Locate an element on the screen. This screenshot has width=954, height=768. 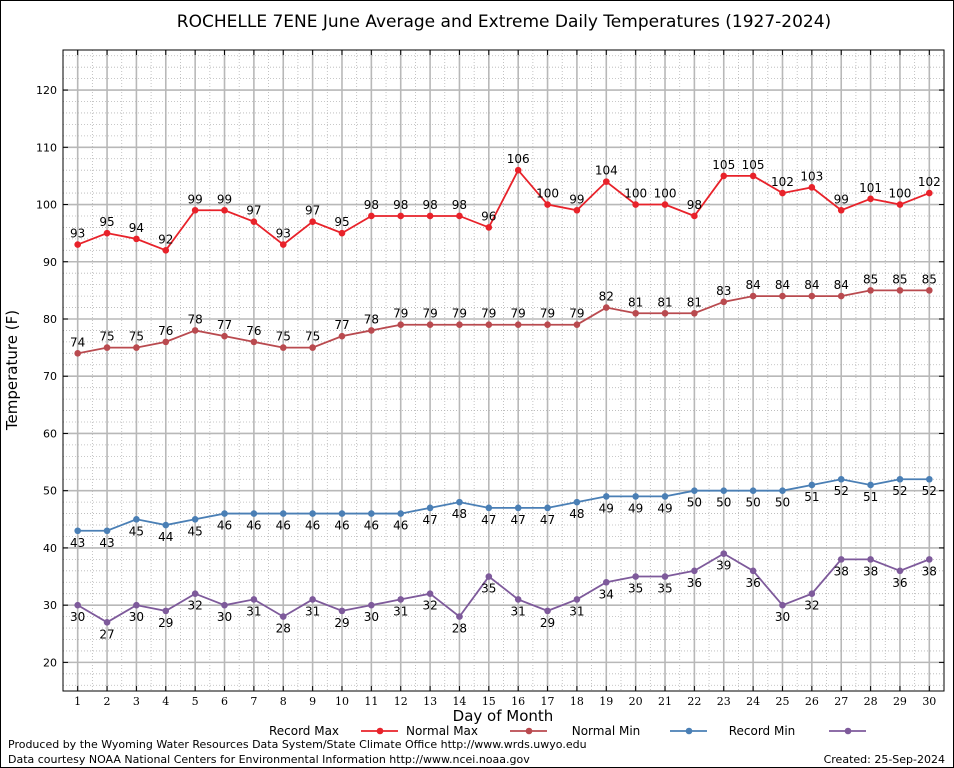
data-label: 51 is located at coordinates (811, 497).